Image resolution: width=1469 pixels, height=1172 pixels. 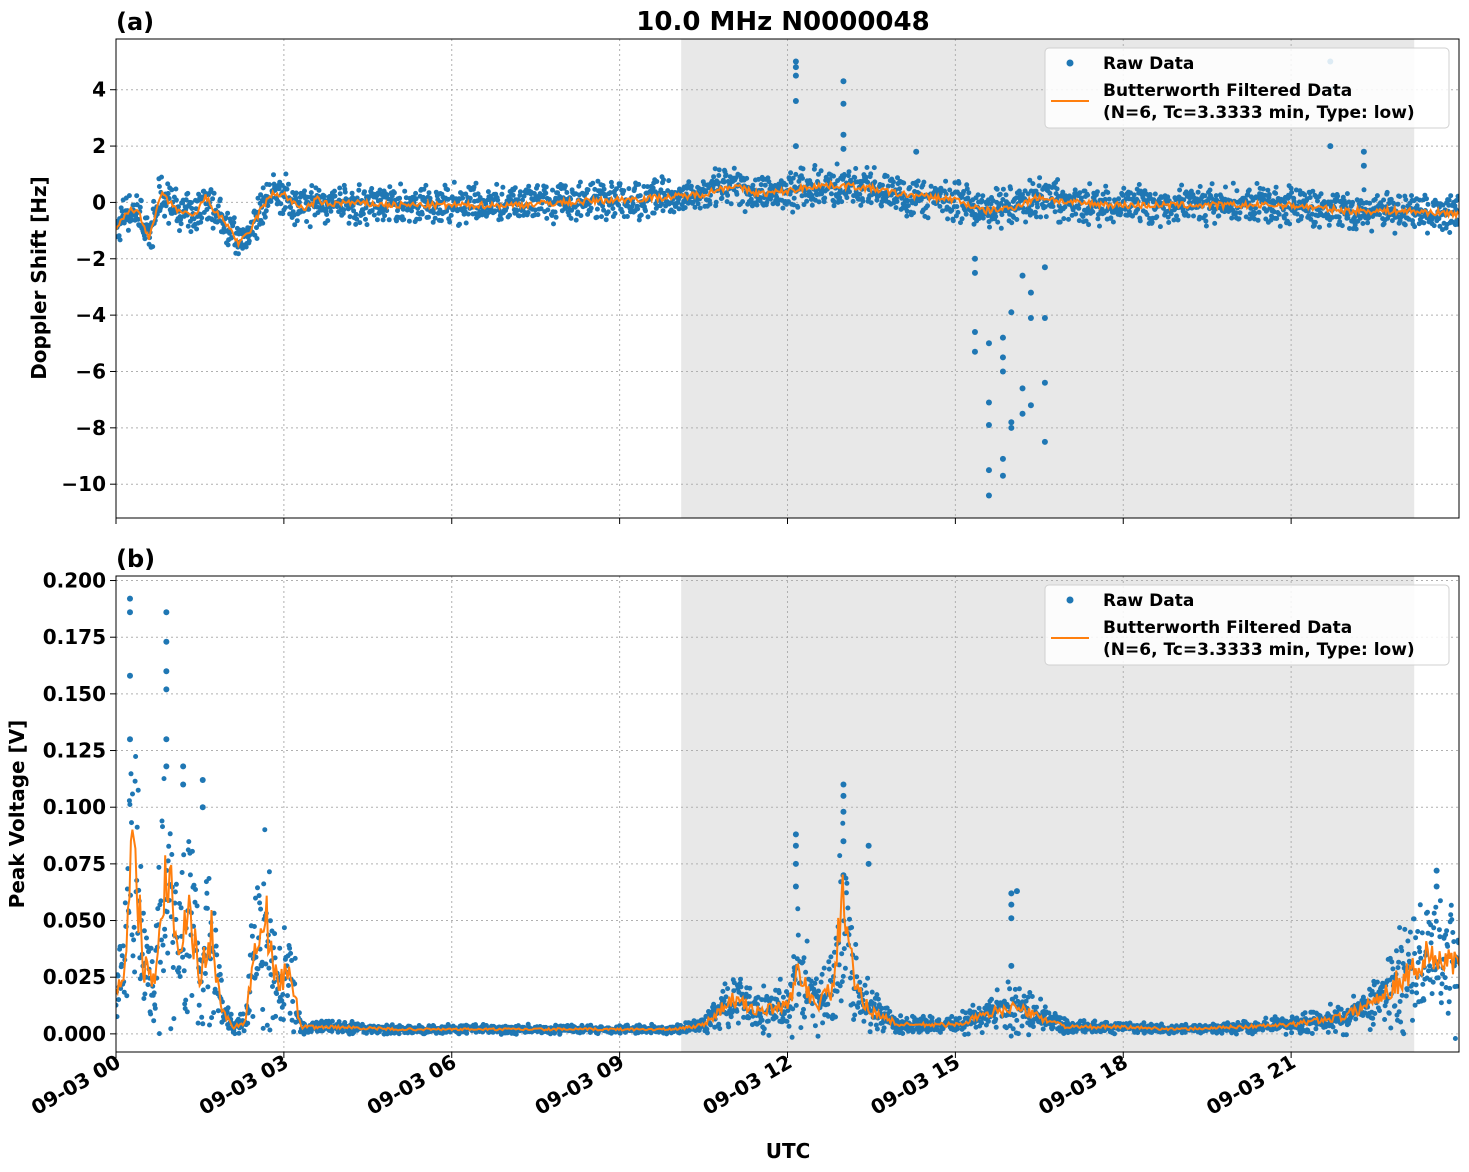 What do you see at coordinates (90, 371) in the screenshot?
I see `y-tick-label: −6` at bounding box center [90, 371].